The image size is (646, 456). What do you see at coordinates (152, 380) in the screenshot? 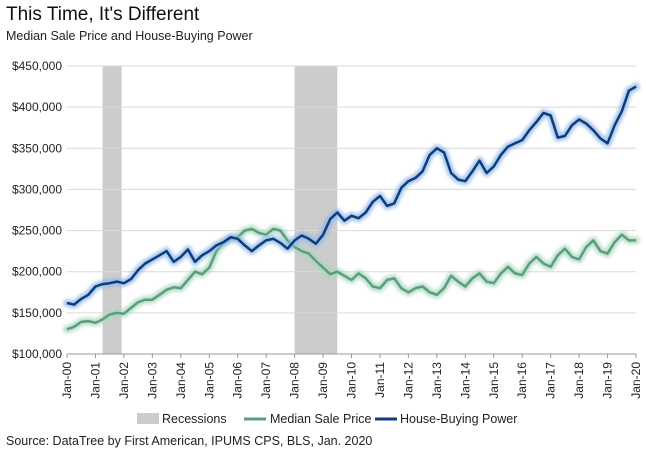
I see `x-tick-label: Jan-03` at bounding box center [152, 380].